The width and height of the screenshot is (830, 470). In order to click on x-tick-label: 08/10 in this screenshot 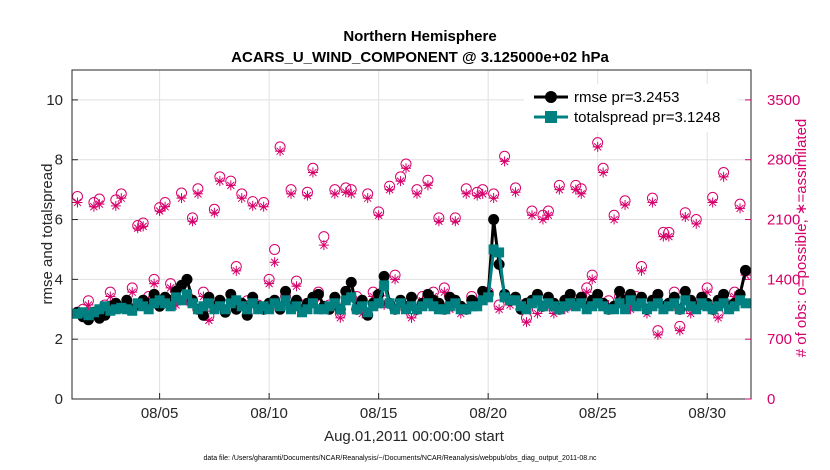, I will do `click(269, 413)`.